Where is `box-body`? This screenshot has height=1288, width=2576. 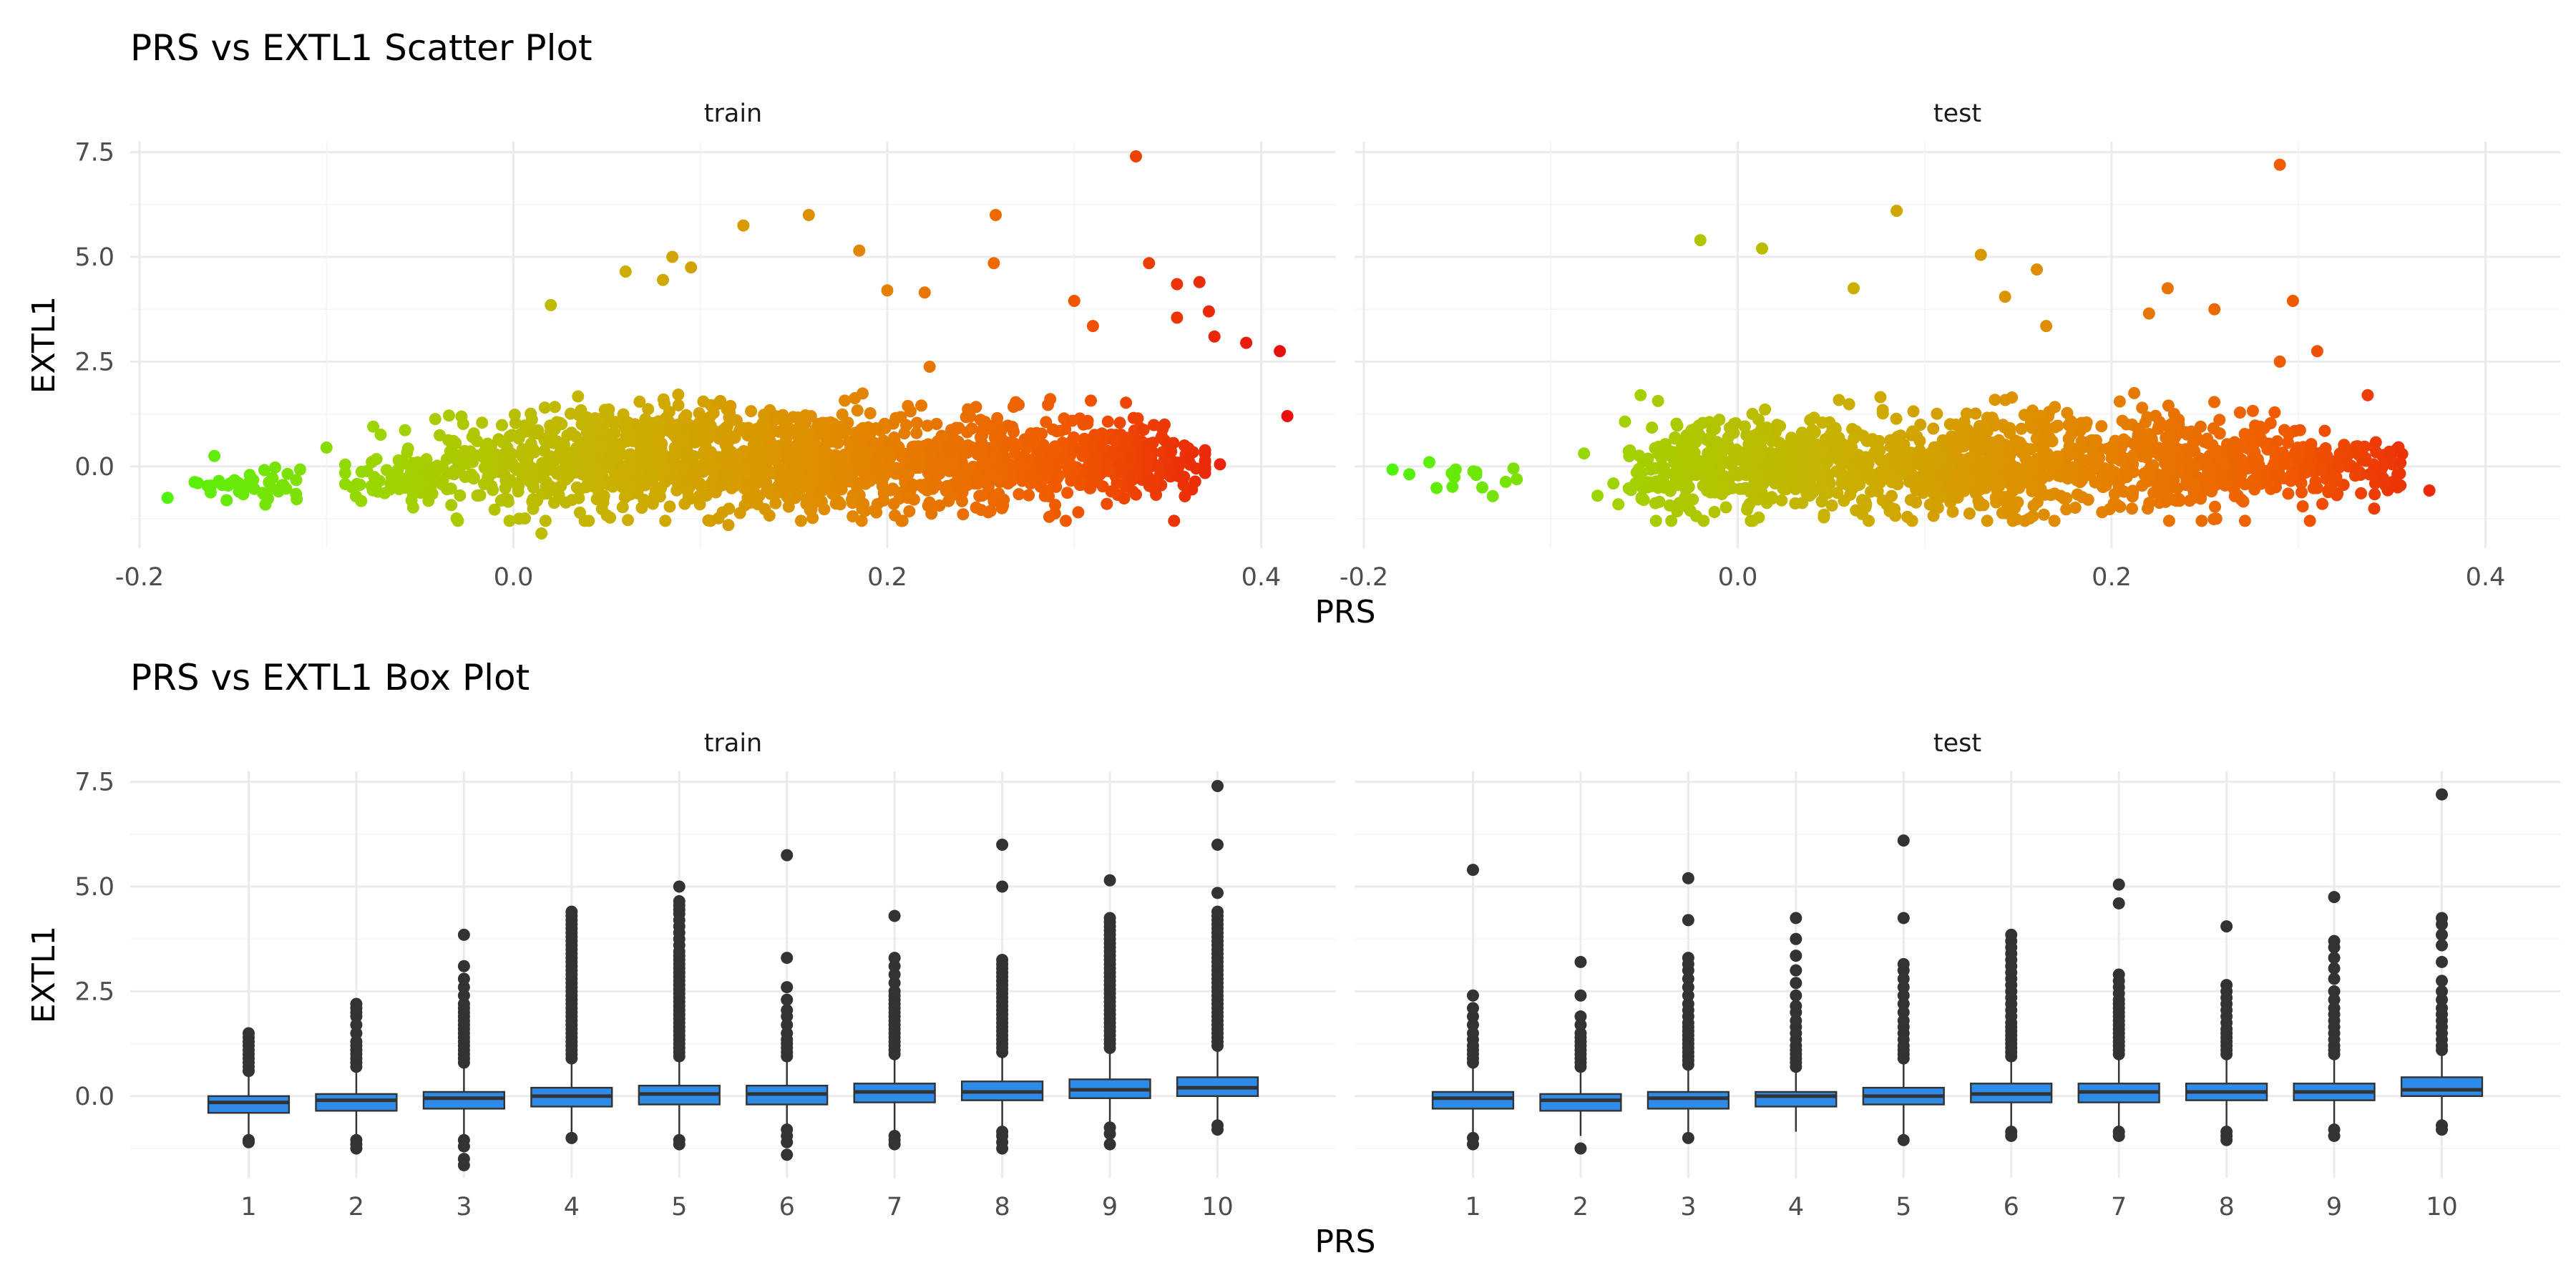
box-body is located at coordinates (1688, 1100).